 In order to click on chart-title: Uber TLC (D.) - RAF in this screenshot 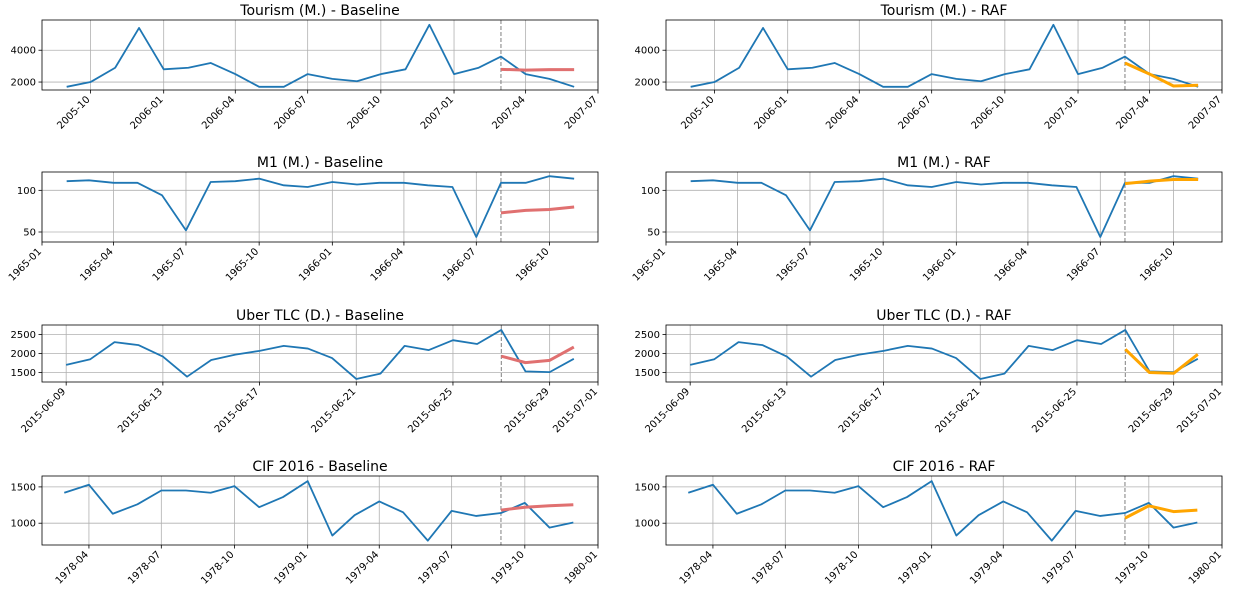, I will do `click(943, 316)`.